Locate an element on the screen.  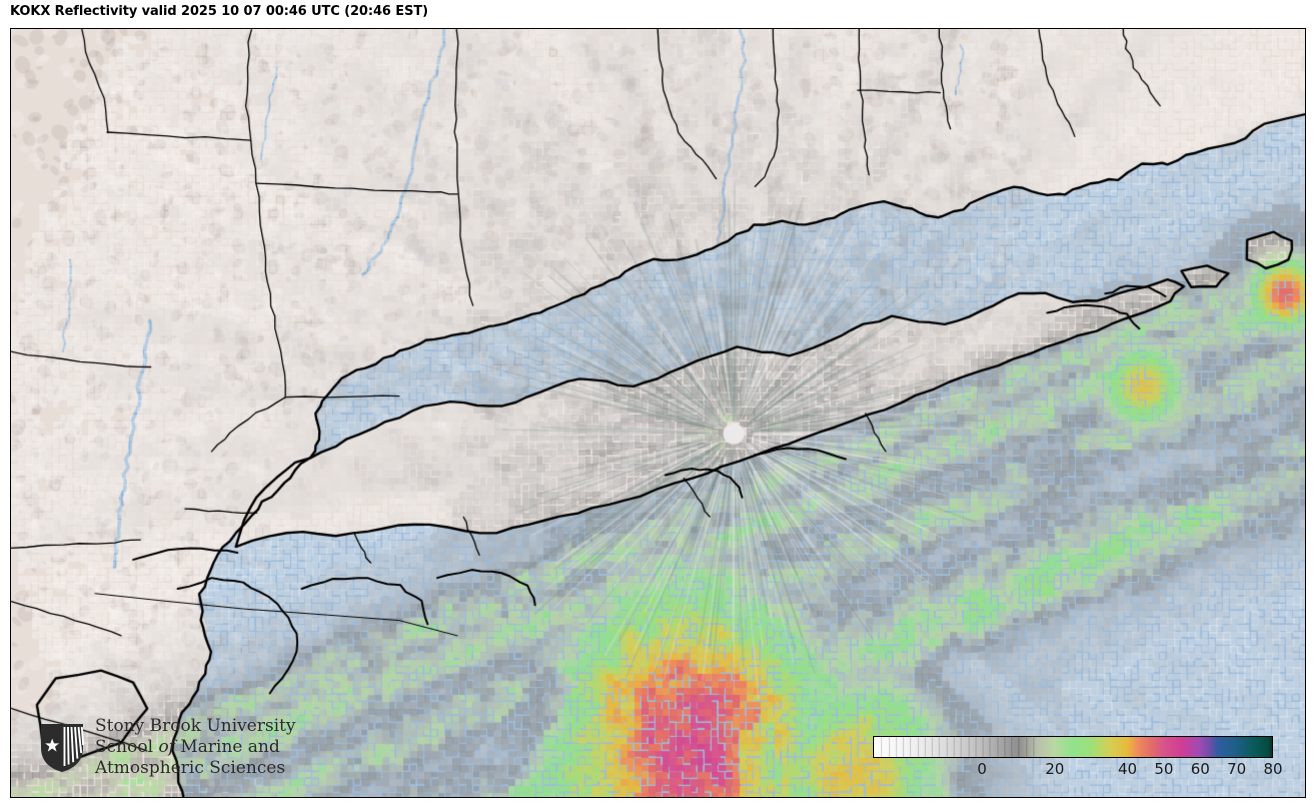
colorbar-tick-70: 70 is located at coordinates (1237, 769).